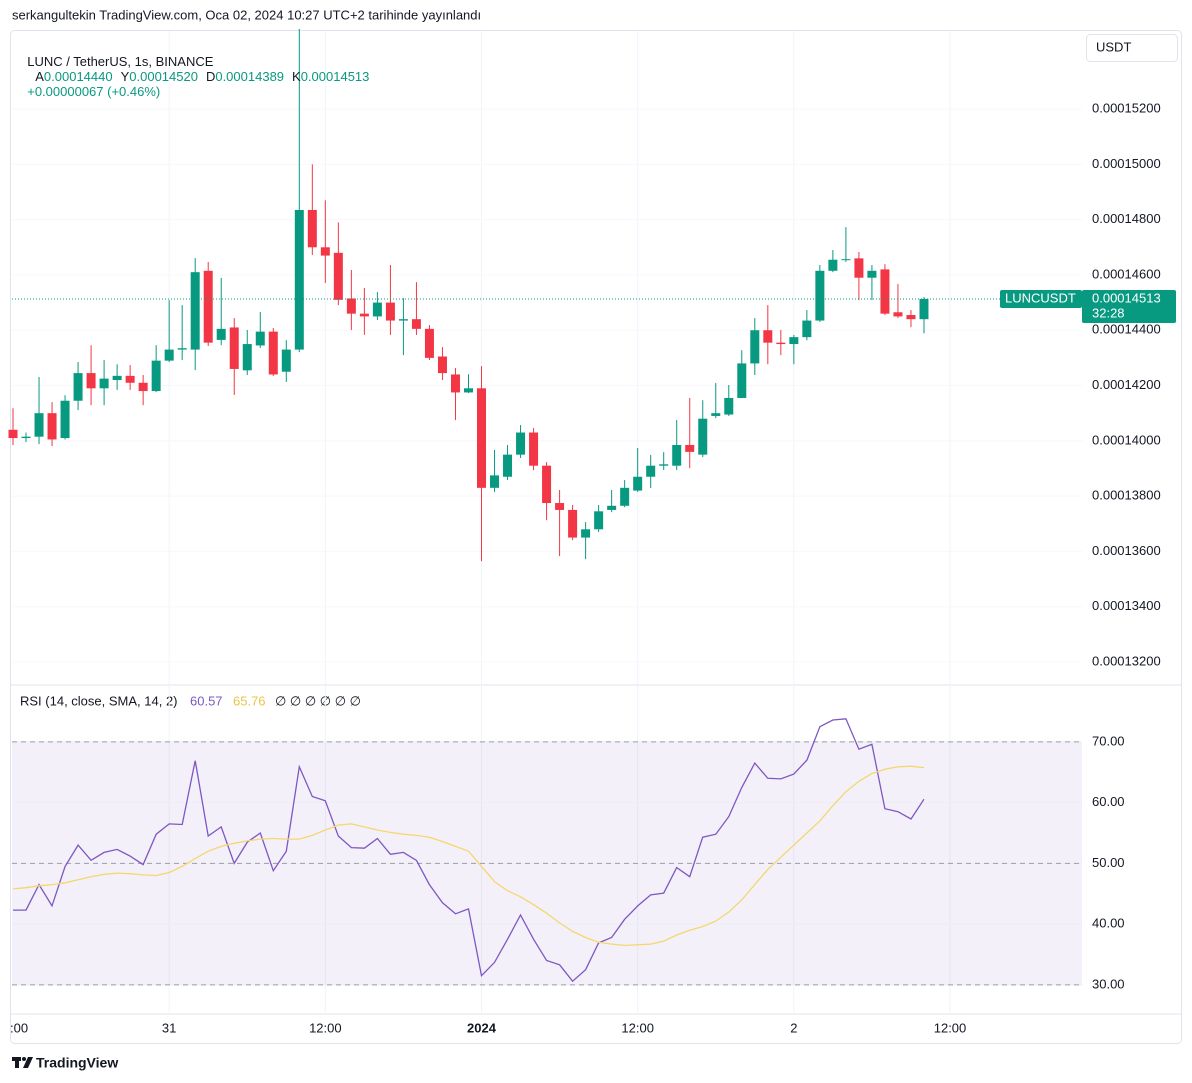 The width and height of the screenshot is (1192, 1083). I want to click on ohlc-key: A, so click(39, 76).